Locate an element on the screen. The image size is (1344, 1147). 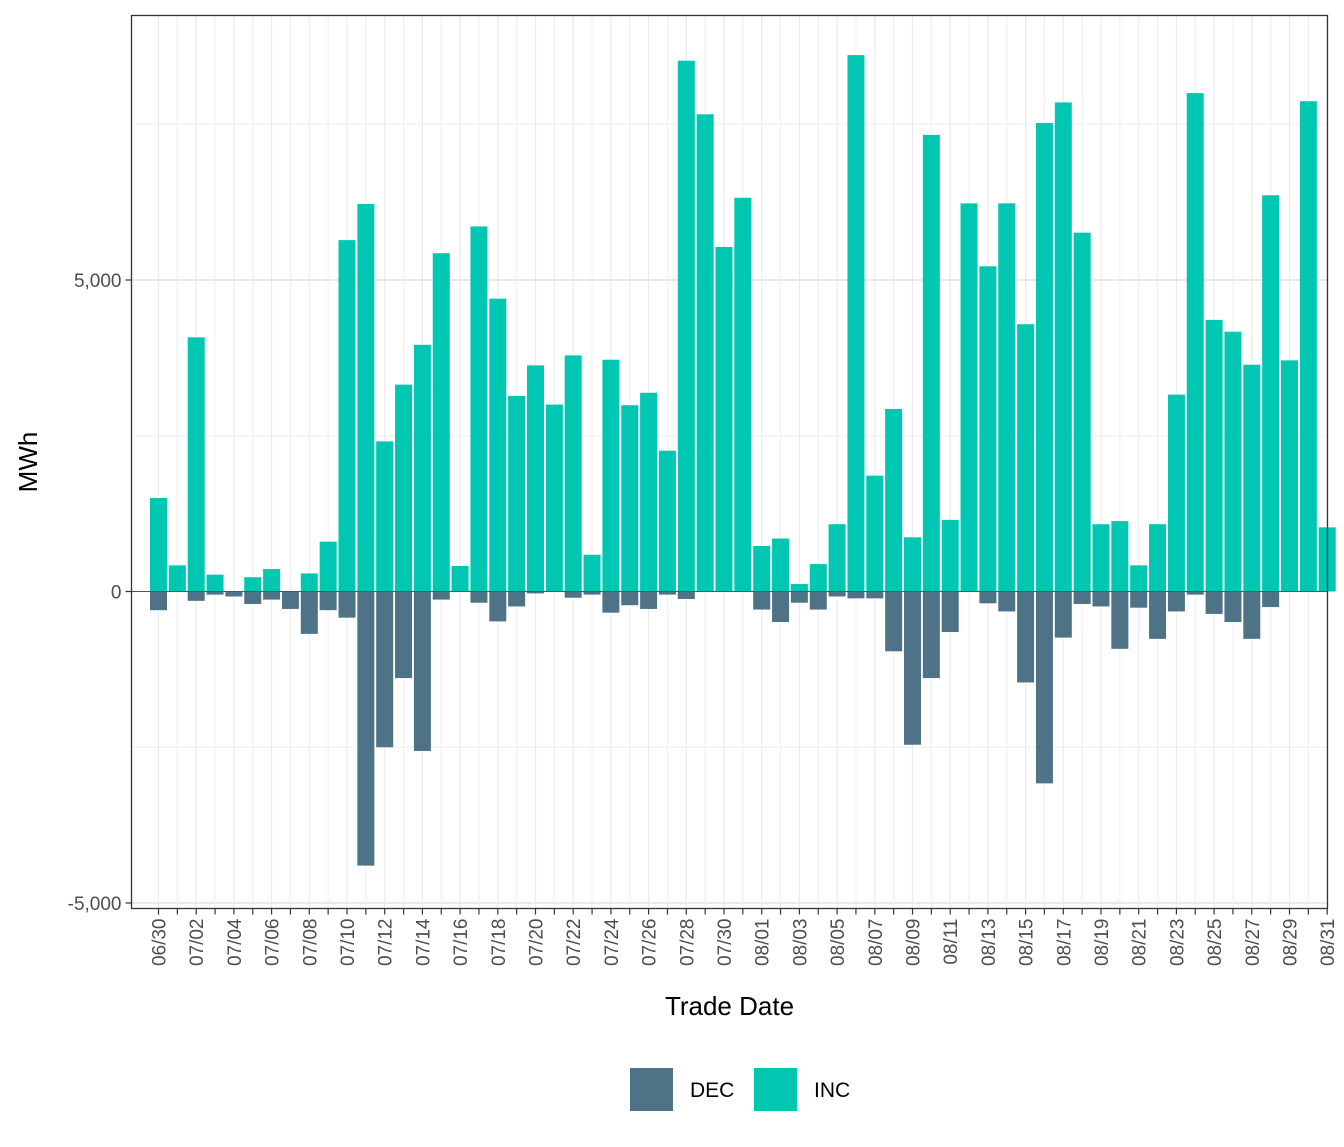
x-tick-label: 07/30 is located at coordinates (725, 943).